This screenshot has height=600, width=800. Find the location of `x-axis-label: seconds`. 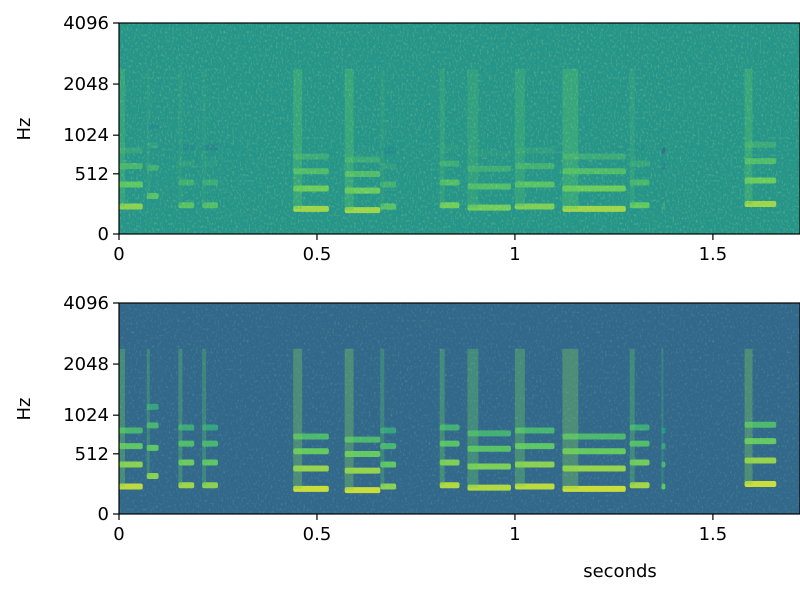

x-axis-label: seconds is located at coordinates (620, 571).